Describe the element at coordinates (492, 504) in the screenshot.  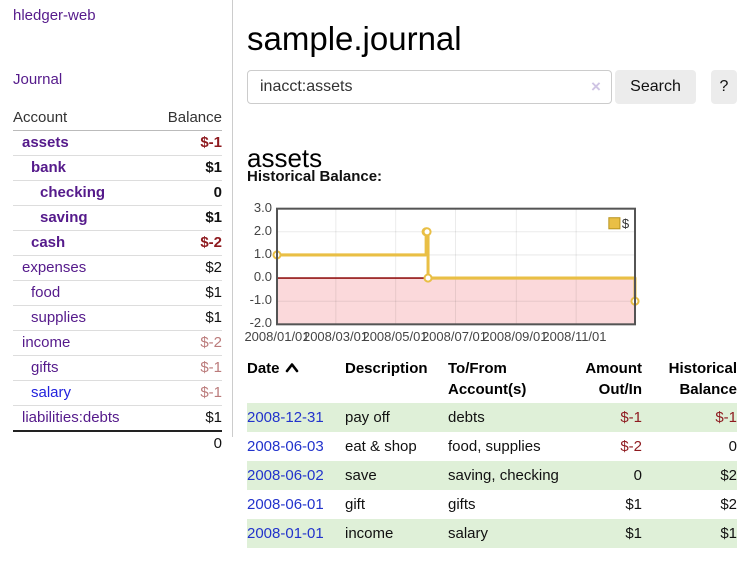
I see `register-row: 2008-06-01 gift gifts $1 $2` at that location.